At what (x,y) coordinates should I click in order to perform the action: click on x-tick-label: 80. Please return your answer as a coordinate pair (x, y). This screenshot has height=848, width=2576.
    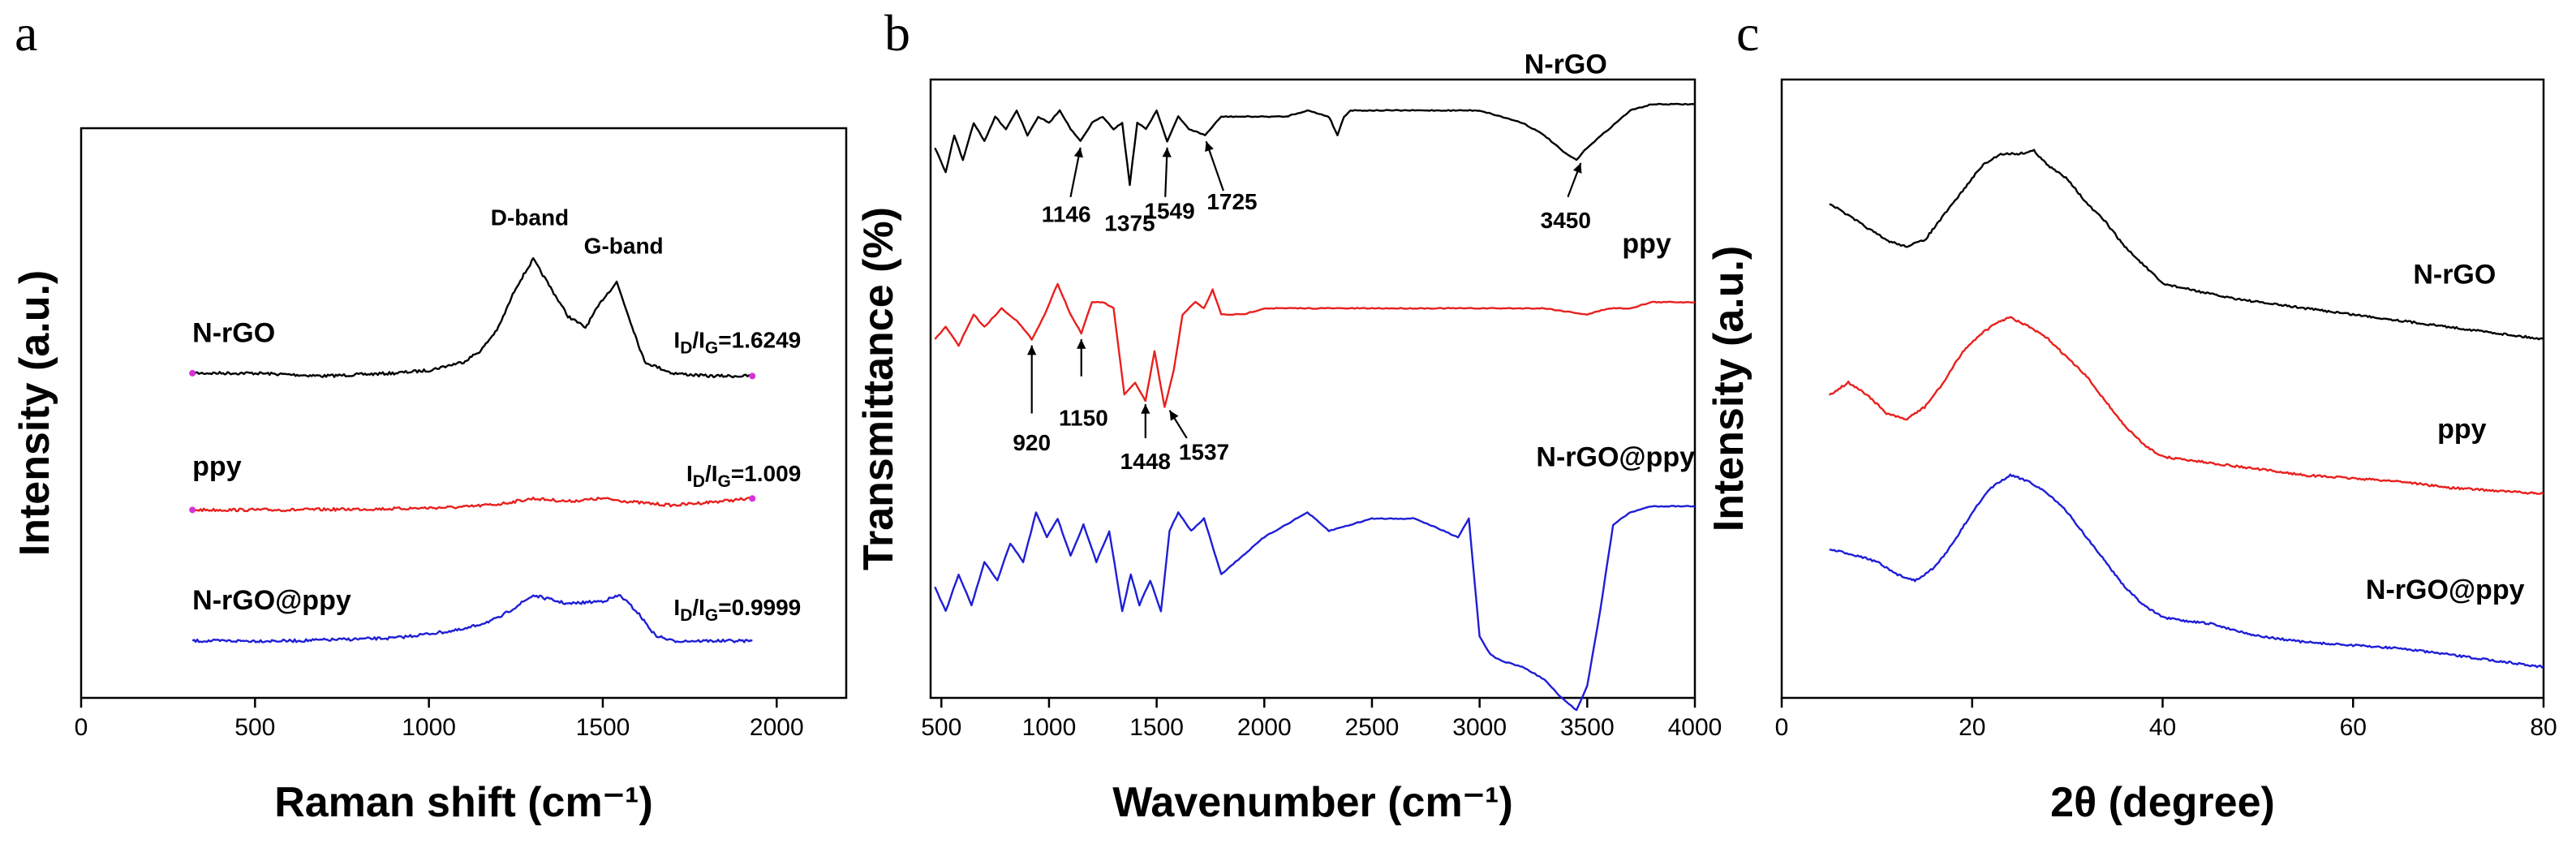
    Looking at the image, I should click on (2543, 727).